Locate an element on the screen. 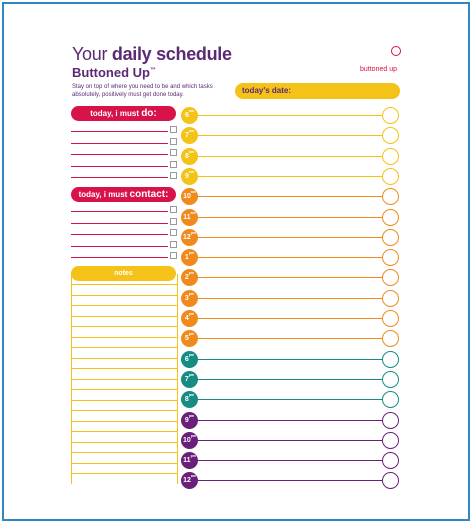  hour-badge: 6am is located at coordinates (189, 115).